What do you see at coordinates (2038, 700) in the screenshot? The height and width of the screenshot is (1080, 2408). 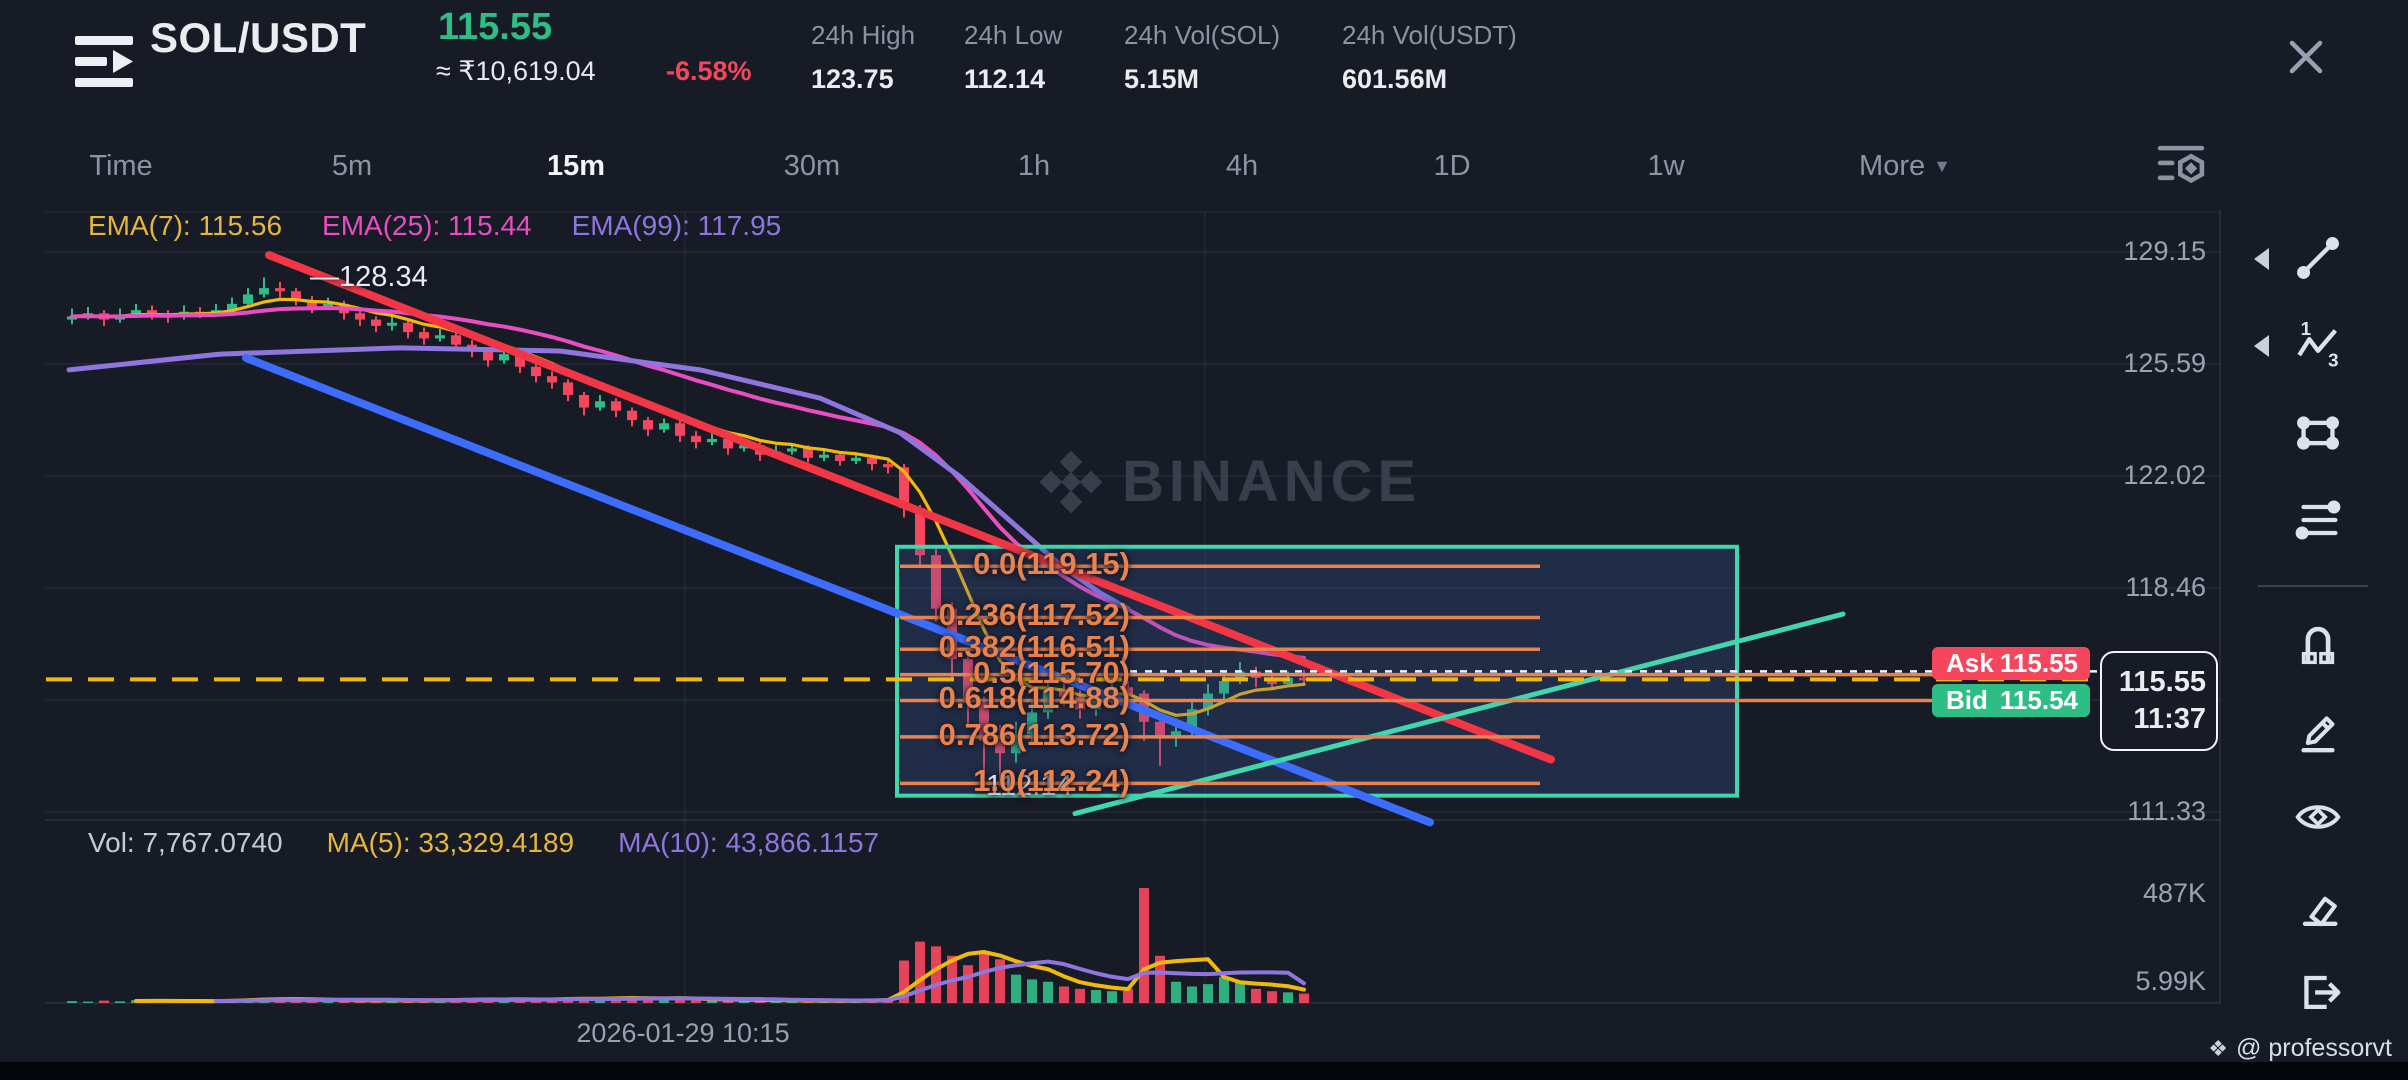 I see `bid-value: 115.54` at bounding box center [2038, 700].